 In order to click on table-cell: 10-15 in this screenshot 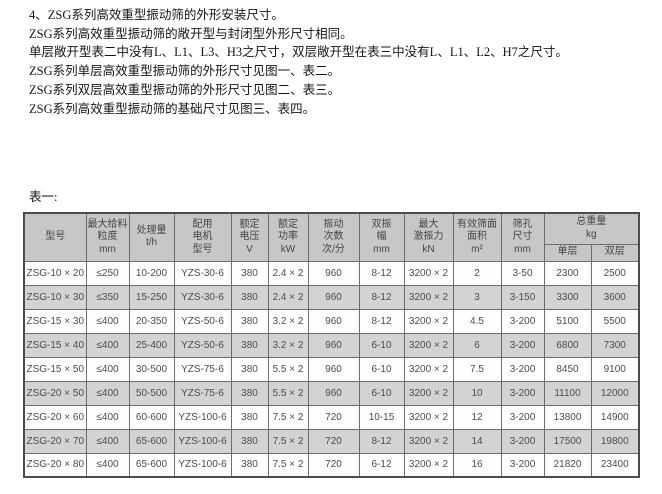, I will do `click(381, 417)`.